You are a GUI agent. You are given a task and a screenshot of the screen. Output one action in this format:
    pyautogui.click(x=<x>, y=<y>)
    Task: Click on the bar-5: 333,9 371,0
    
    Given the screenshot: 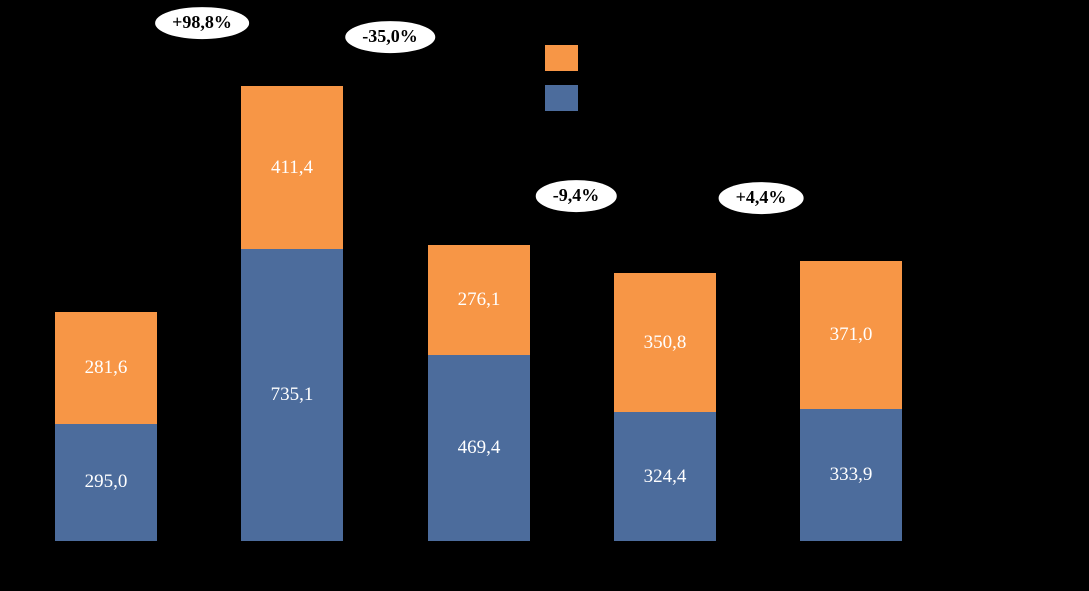 What is the action you would take?
    pyautogui.click(x=851, y=401)
    